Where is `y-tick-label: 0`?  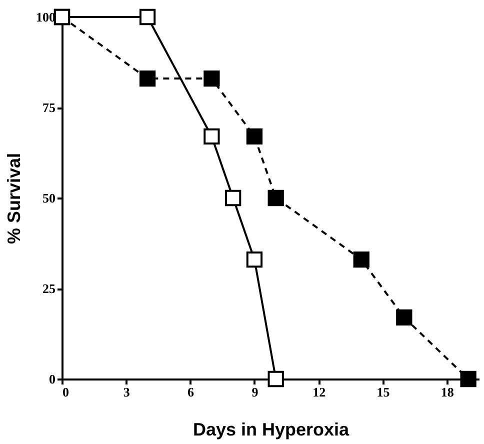
y-tick-label: 0 is located at coordinates (52, 379).